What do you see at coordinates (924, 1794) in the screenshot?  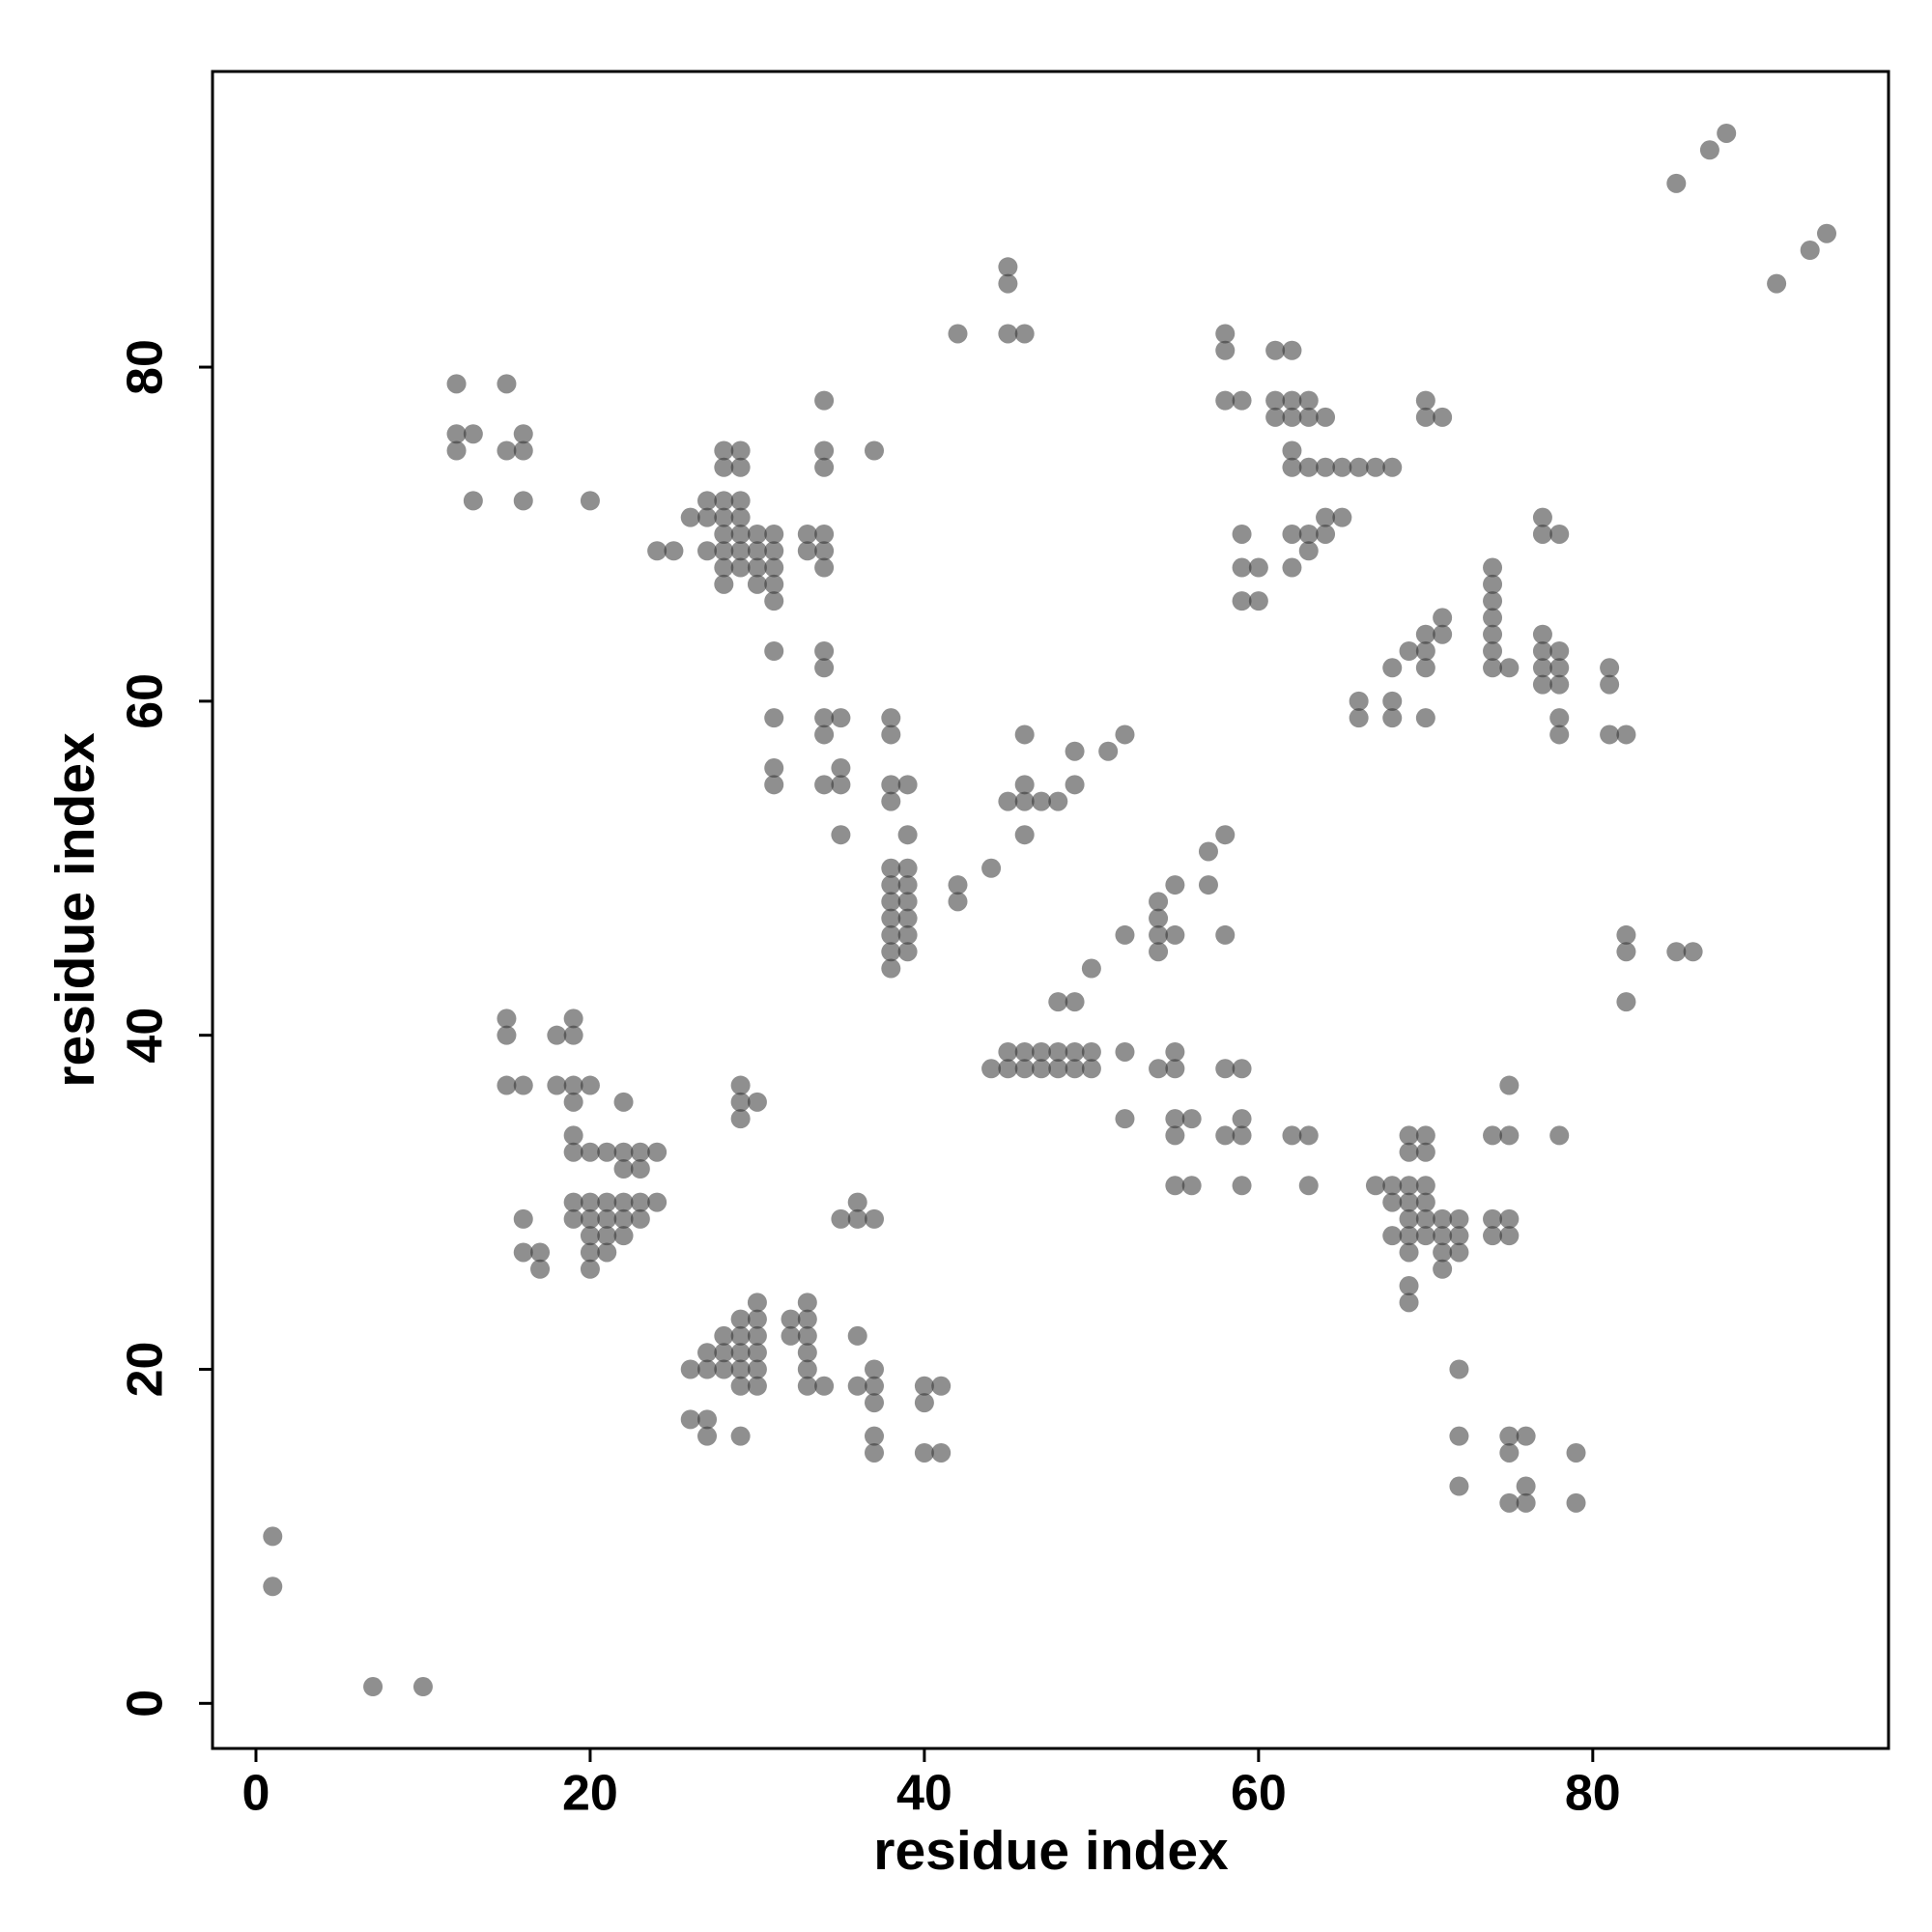 I see `x-tick-label: 40` at bounding box center [924, 1794].